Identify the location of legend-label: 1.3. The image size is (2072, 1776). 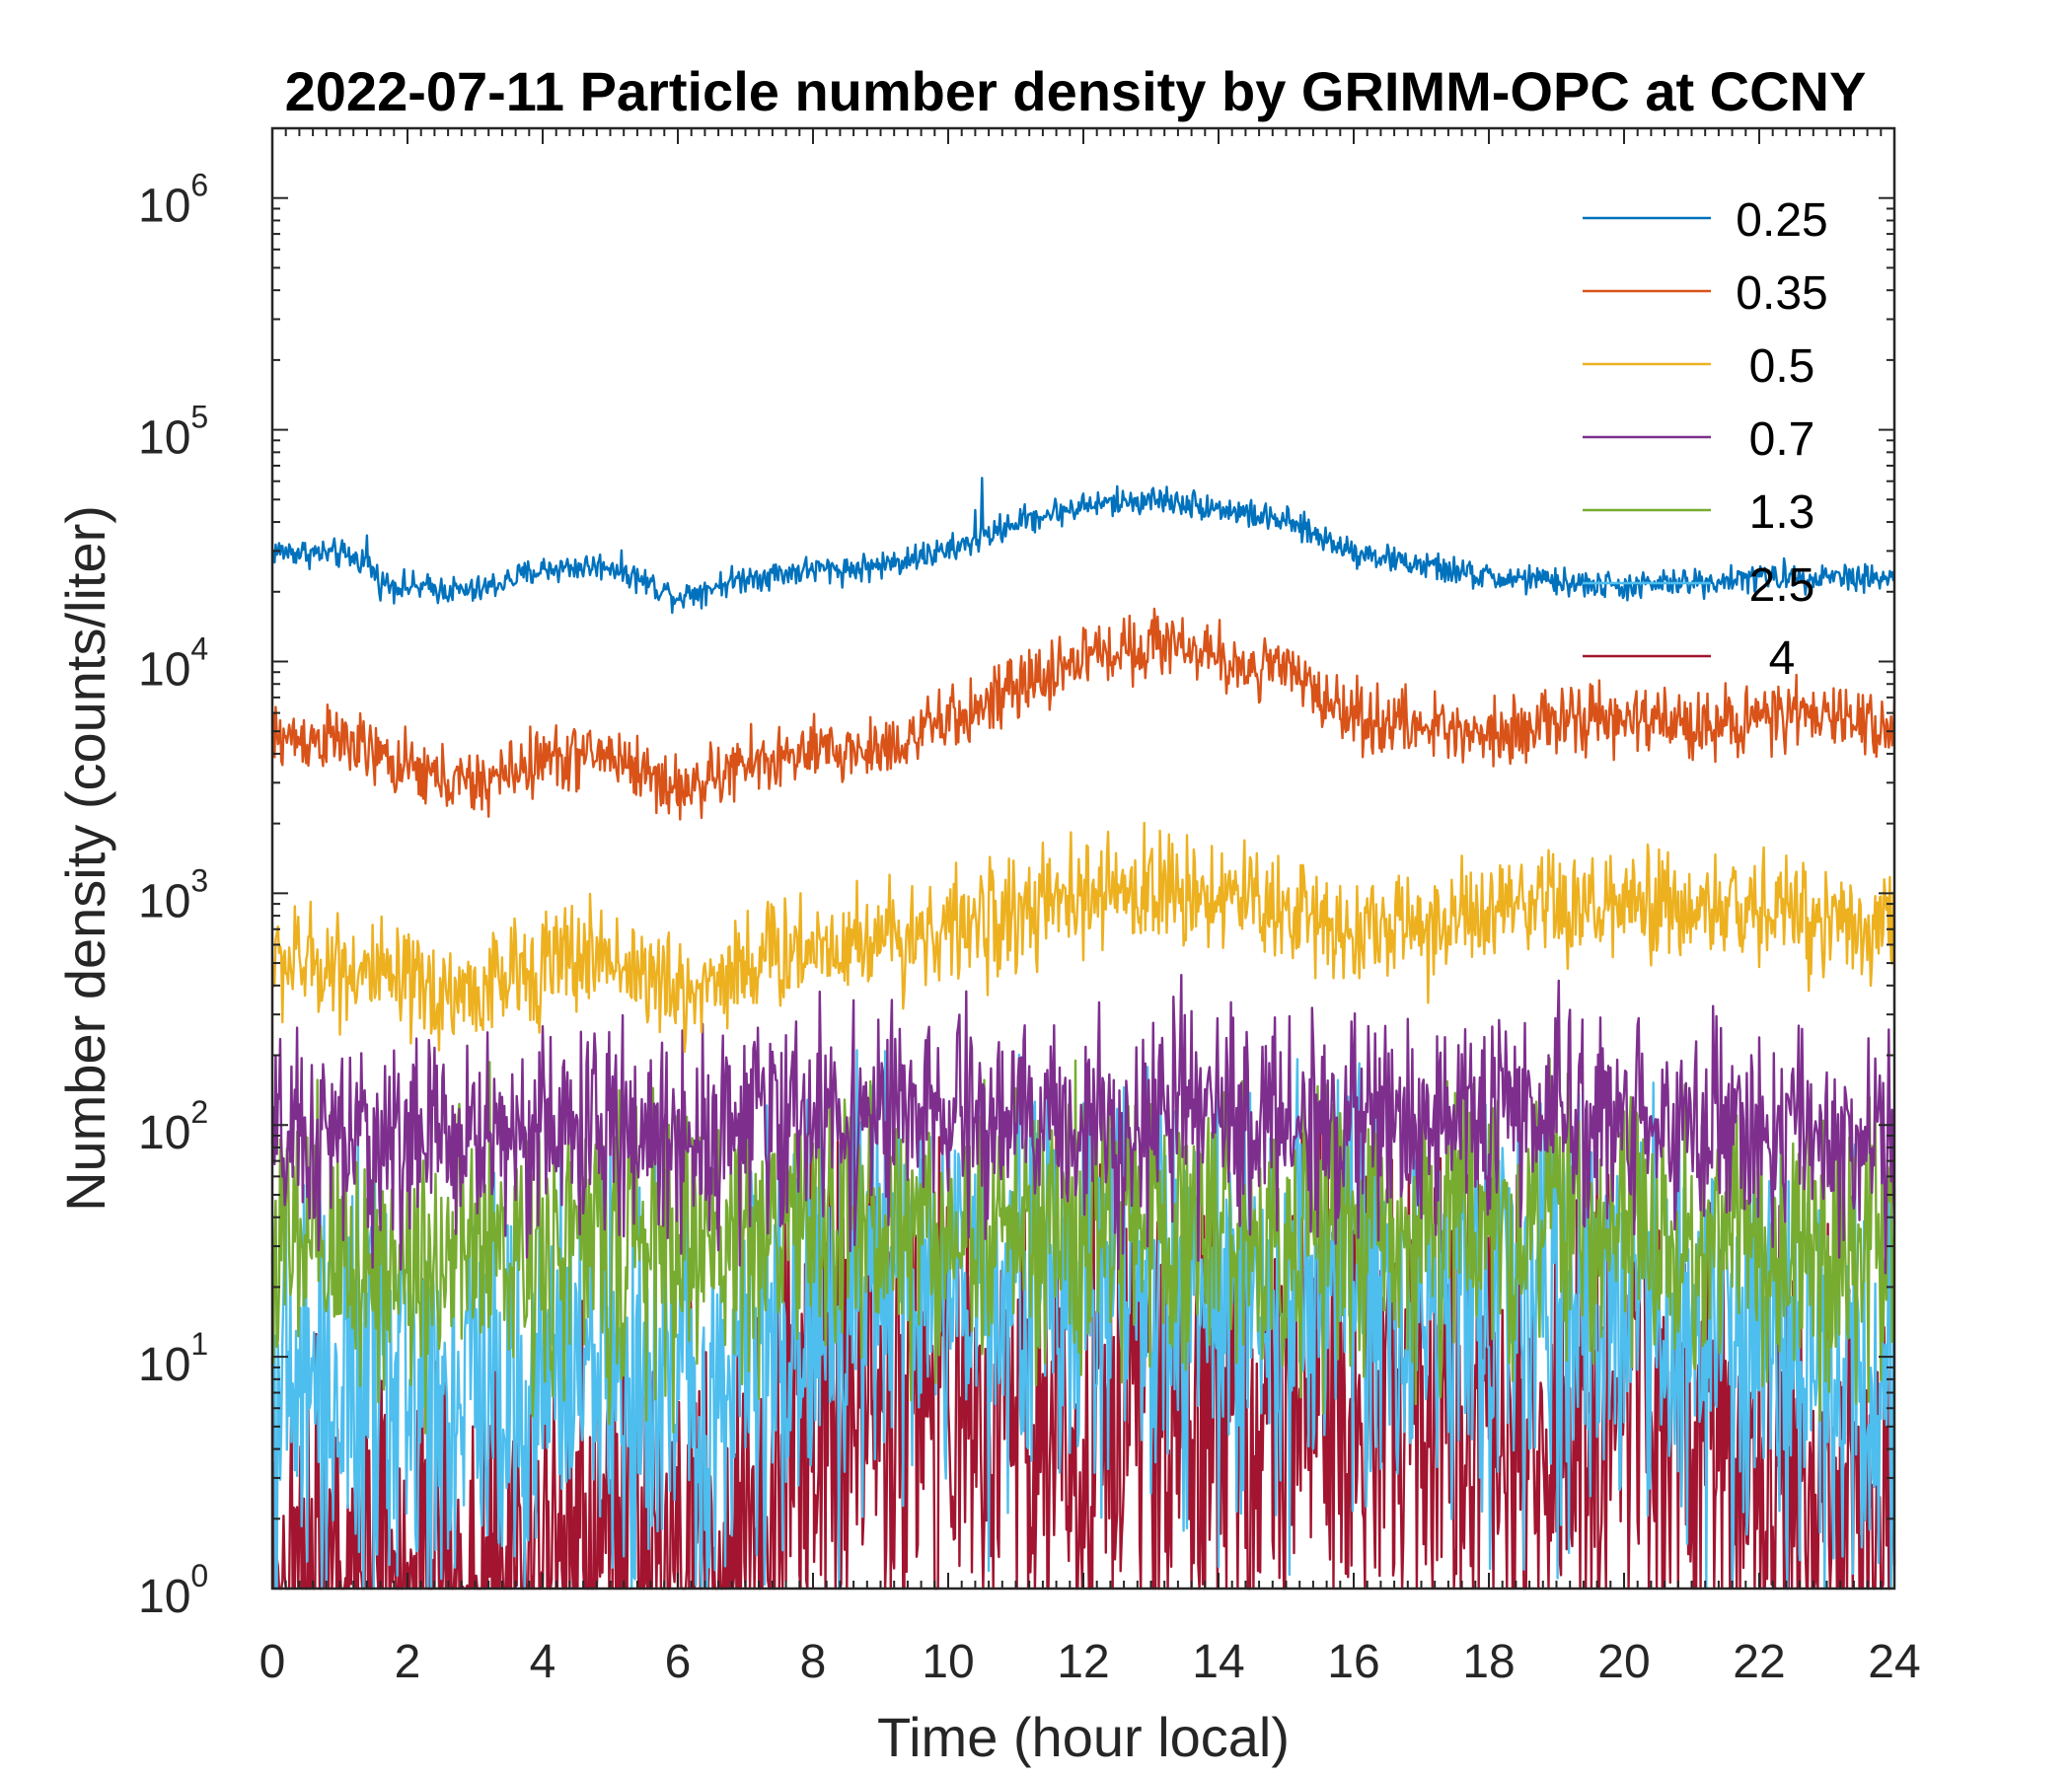
(1782, 513).